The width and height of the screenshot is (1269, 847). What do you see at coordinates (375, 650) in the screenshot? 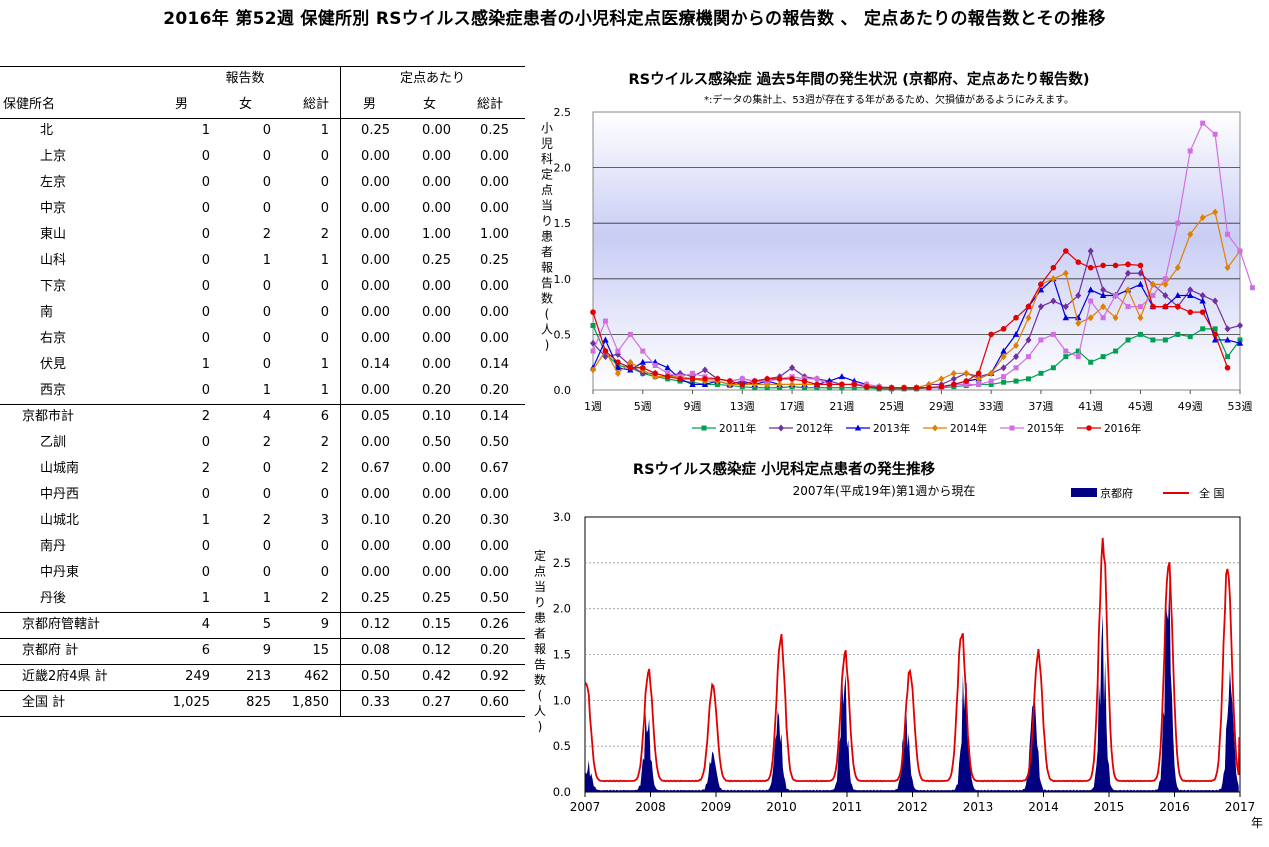
I see `cell-male-per: 0.08` at bounding box center [375, 650].